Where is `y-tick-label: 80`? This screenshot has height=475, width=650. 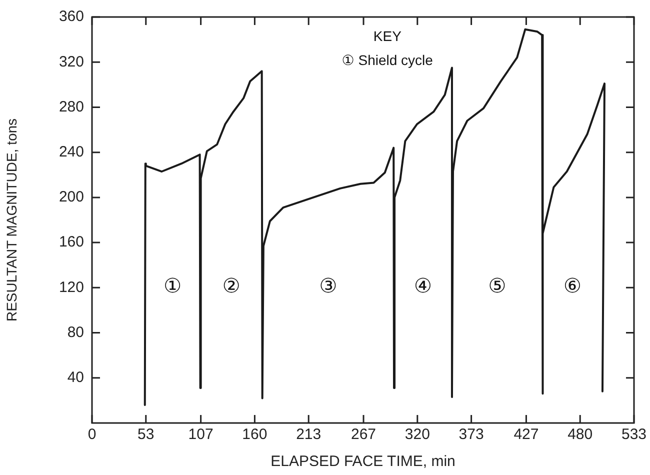 y-tick-label: 80 is located at coordinates (75, 332).